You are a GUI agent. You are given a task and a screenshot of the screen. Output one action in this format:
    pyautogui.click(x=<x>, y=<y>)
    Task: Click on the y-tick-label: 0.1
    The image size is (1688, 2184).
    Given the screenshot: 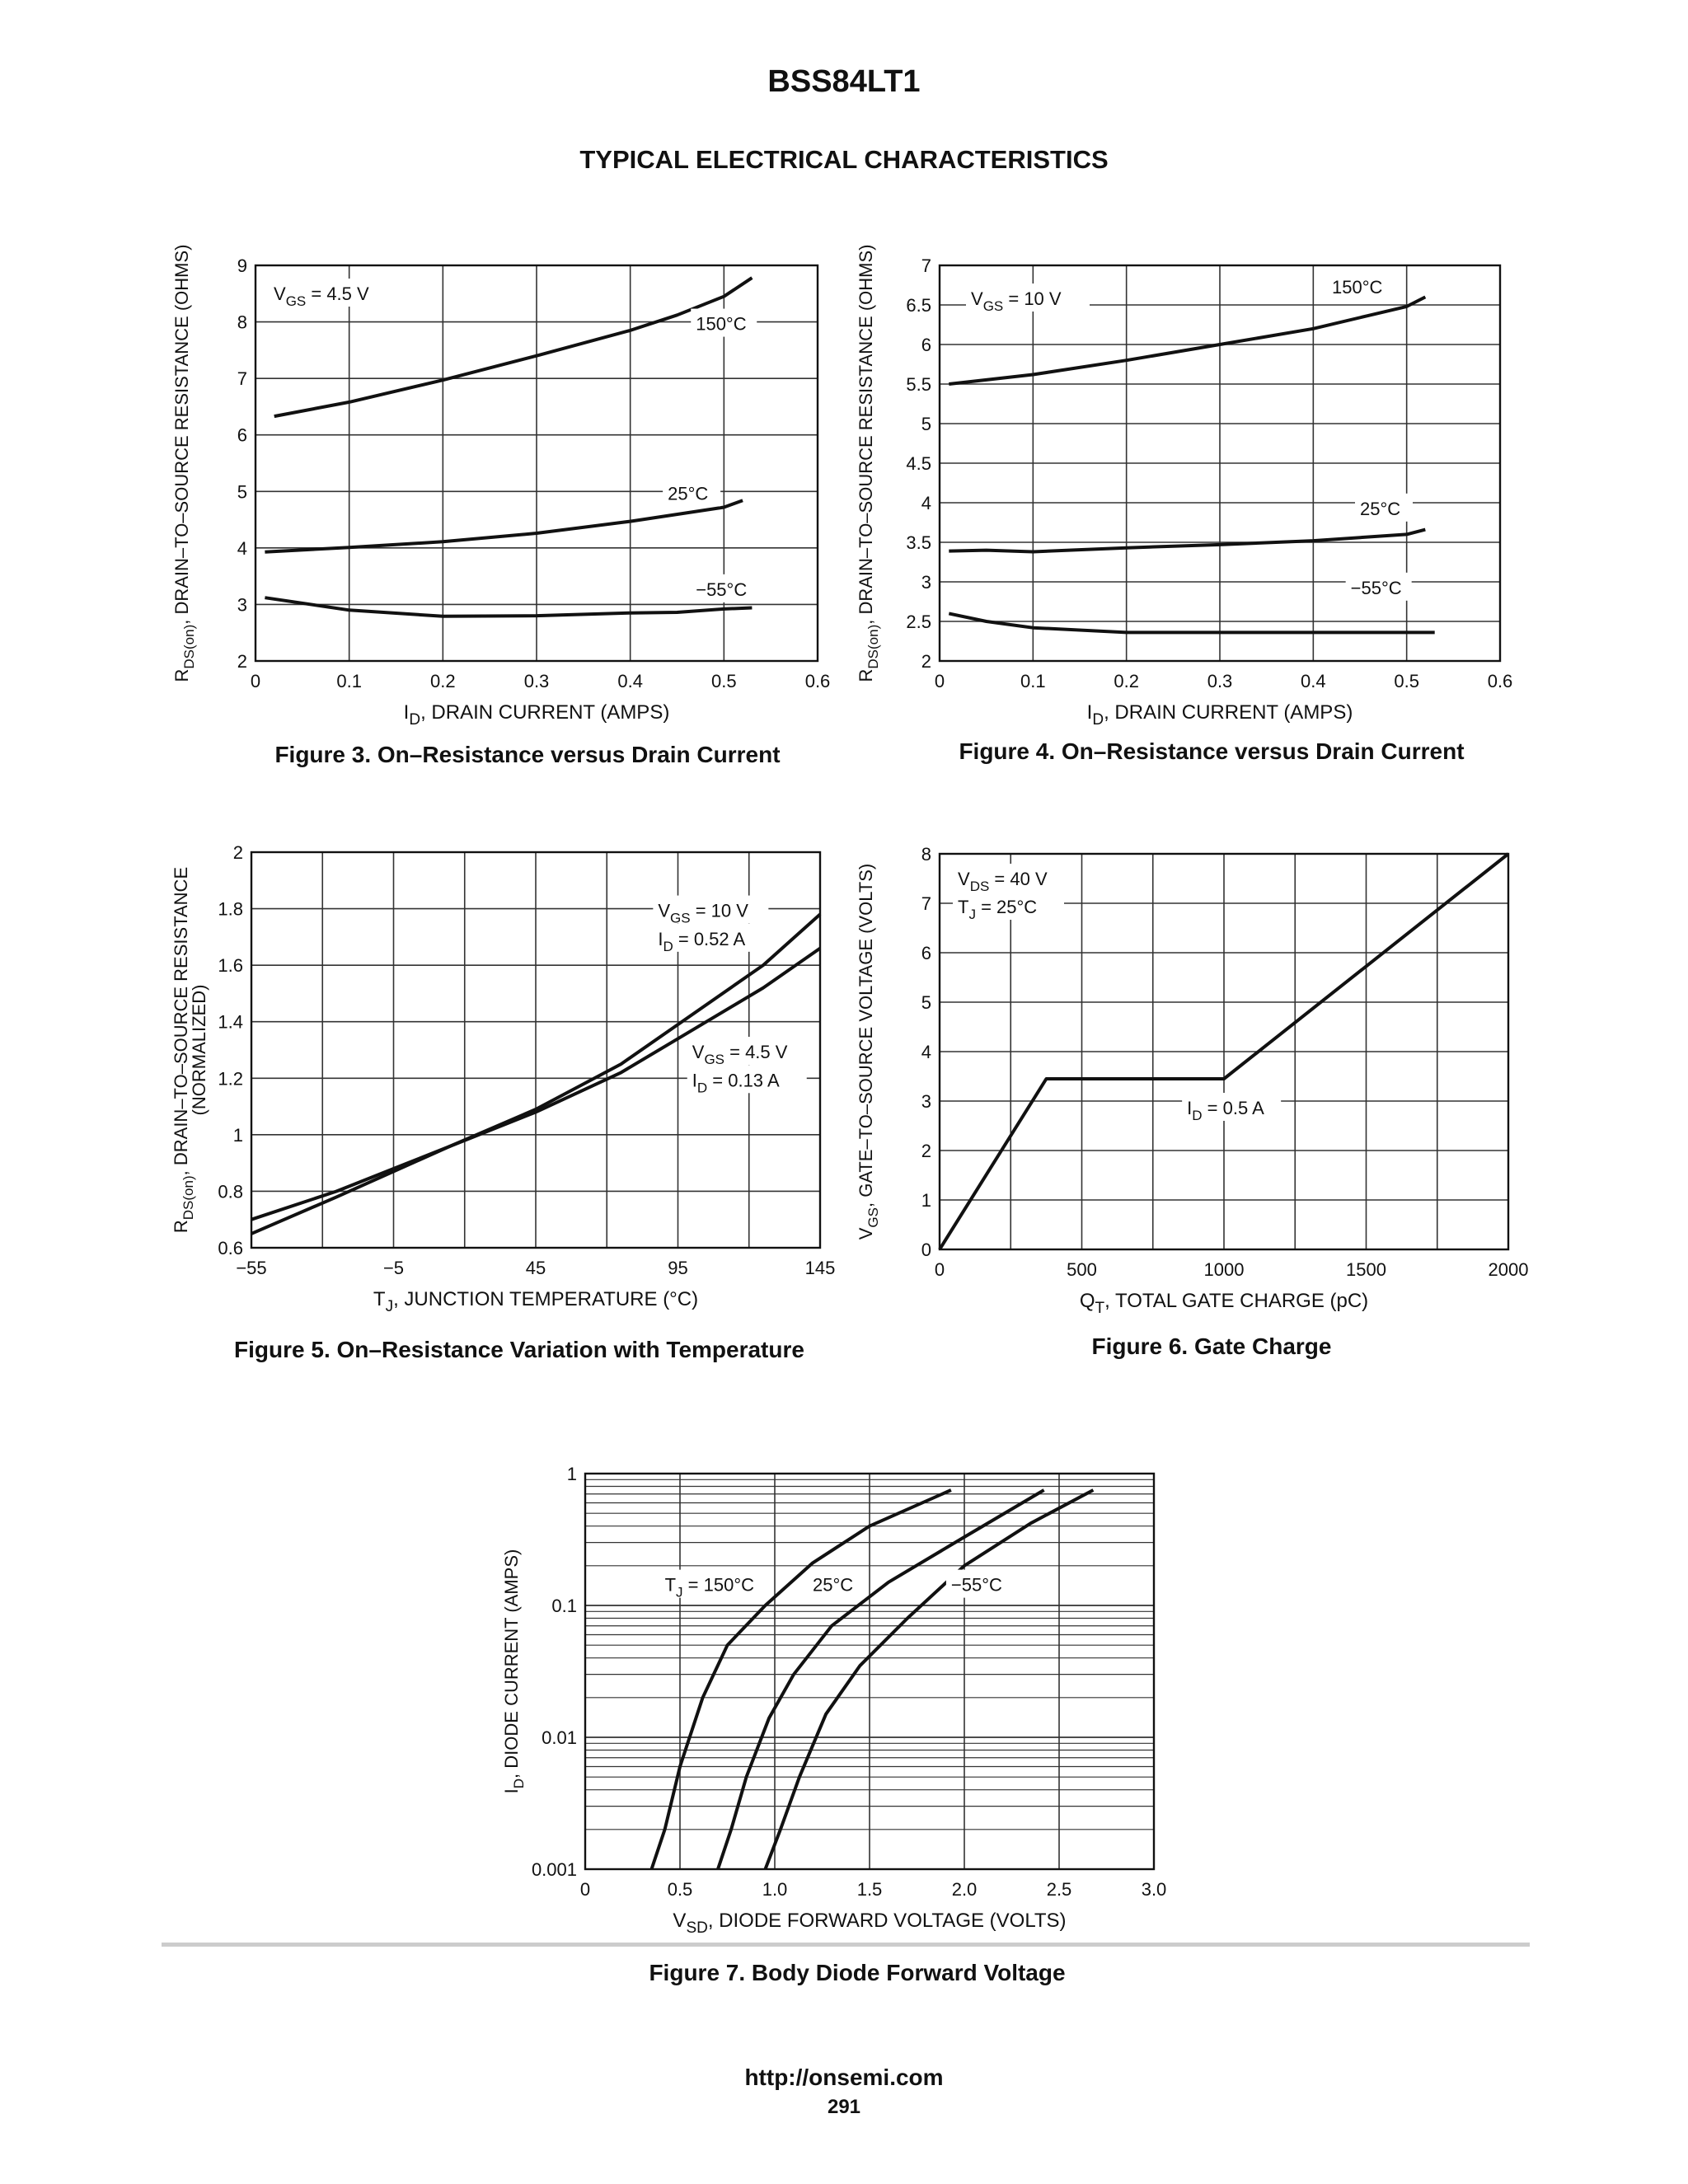 What is the action you would take?
    pyautogui.click(x=564, y=1606)
    